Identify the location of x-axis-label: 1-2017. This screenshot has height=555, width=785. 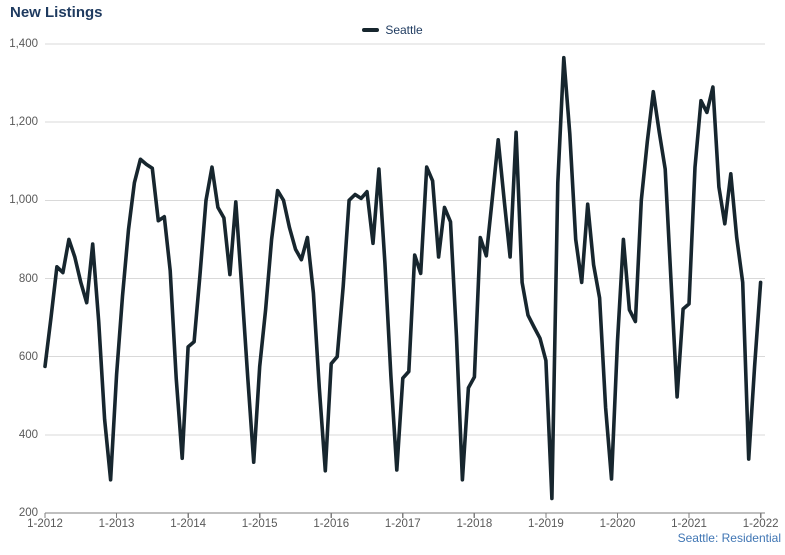
(402, 524).